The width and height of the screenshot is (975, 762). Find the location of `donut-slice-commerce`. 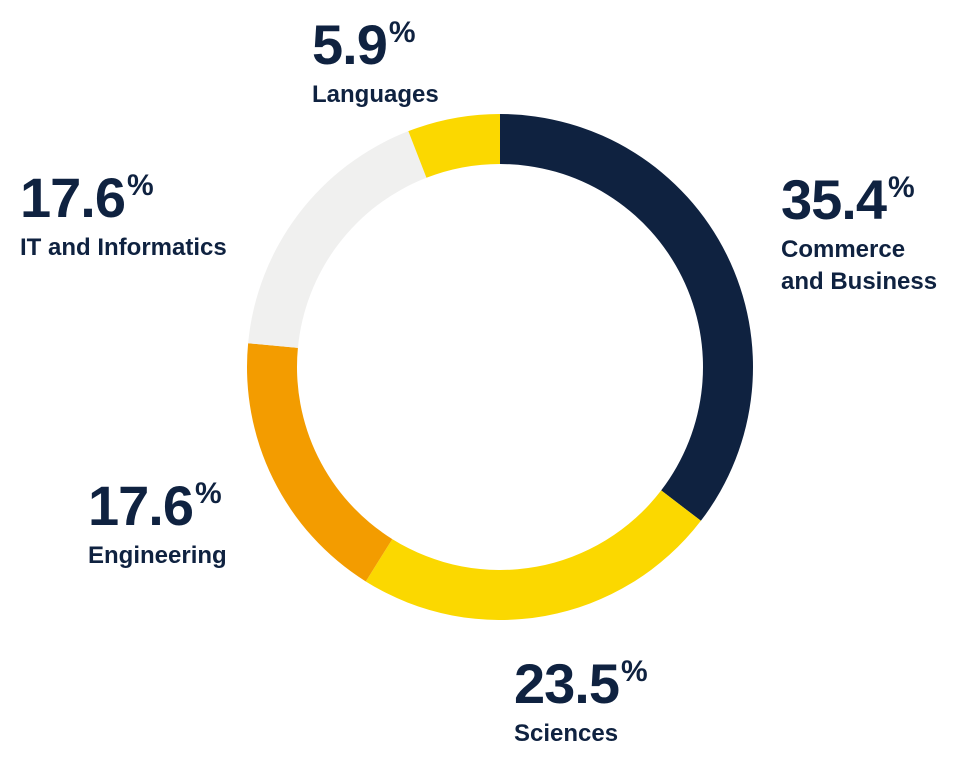

donut-slice-commerce is located at coordinates (626, 317).